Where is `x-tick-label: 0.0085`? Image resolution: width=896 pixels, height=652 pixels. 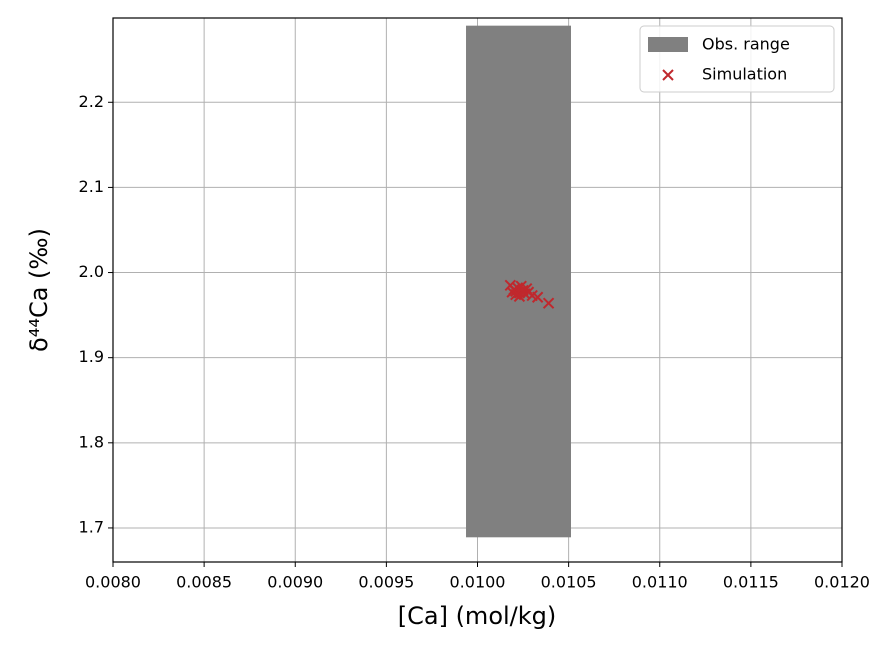 x-tick-label: 0.0085 is located at coordinates (204, 582).